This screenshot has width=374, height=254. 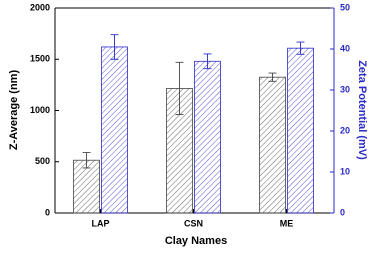 I want to click on x-tick-label: LAP, so click(x=101, y=223).